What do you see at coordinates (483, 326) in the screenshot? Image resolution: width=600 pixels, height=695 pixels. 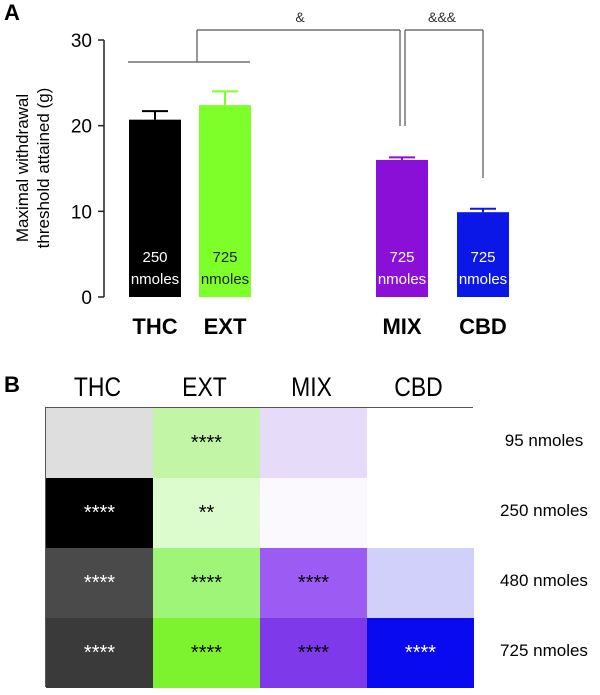 I see `x-category-label: CBD` at bounding box center [483, 326].